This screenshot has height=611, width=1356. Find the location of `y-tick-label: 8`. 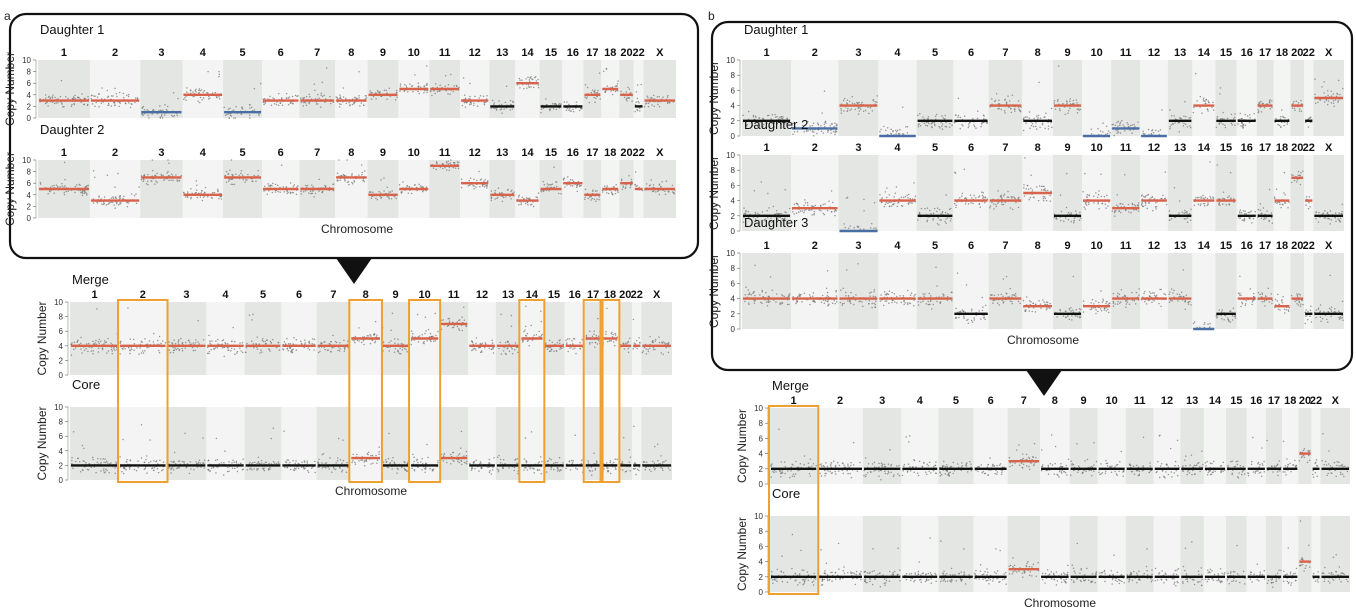

y-tick-label: 8 is located at coordinates (61, 317).